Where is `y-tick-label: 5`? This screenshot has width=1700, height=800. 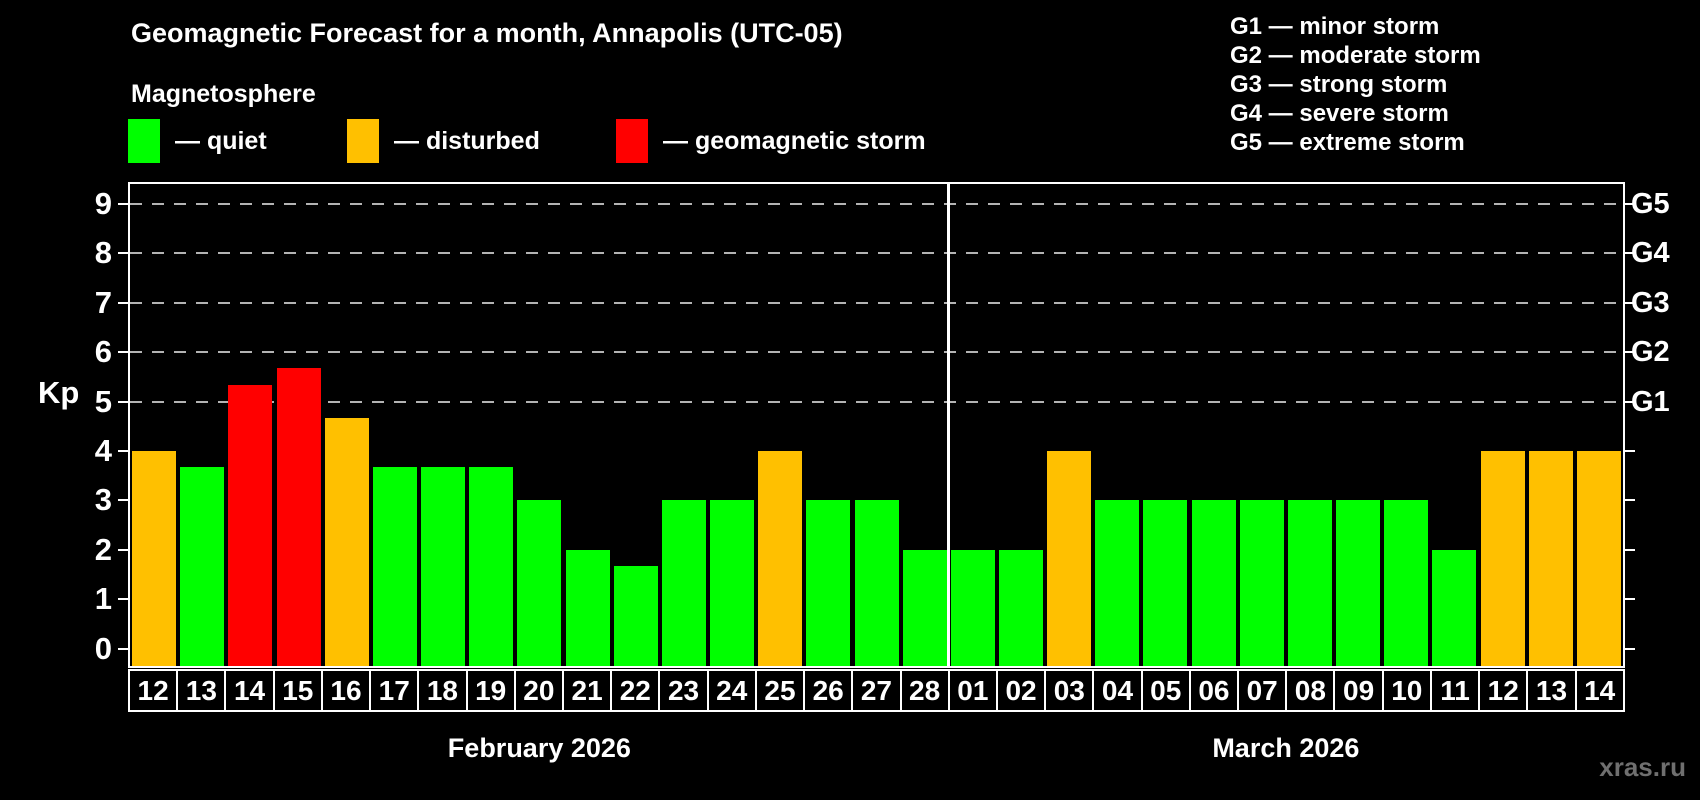 y-tick-label: 5 is located at coordinates (103, 401).